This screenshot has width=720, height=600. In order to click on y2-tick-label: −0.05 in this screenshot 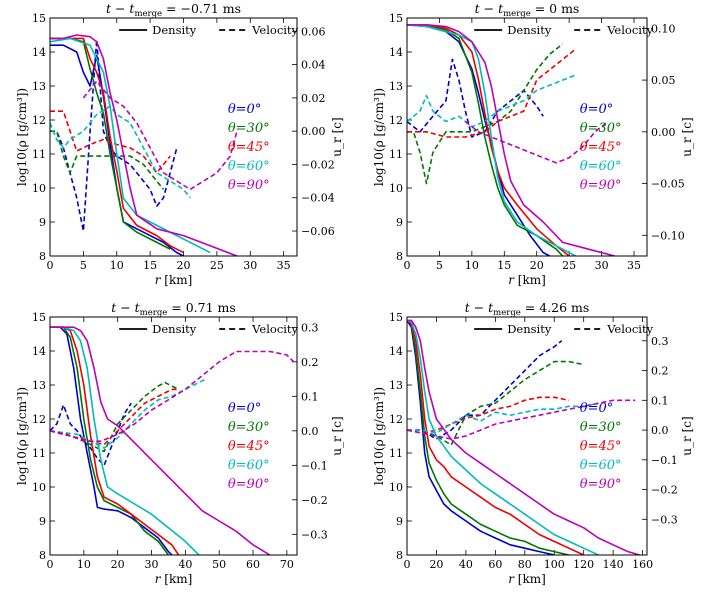, I will do `click(668, 184)`.